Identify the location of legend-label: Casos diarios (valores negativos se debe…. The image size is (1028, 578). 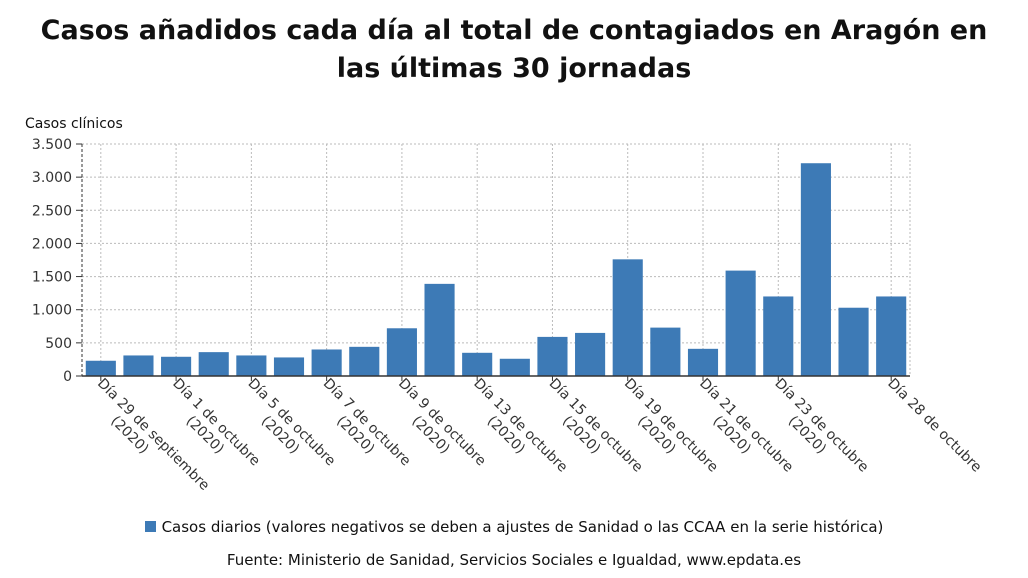
(522, 527).